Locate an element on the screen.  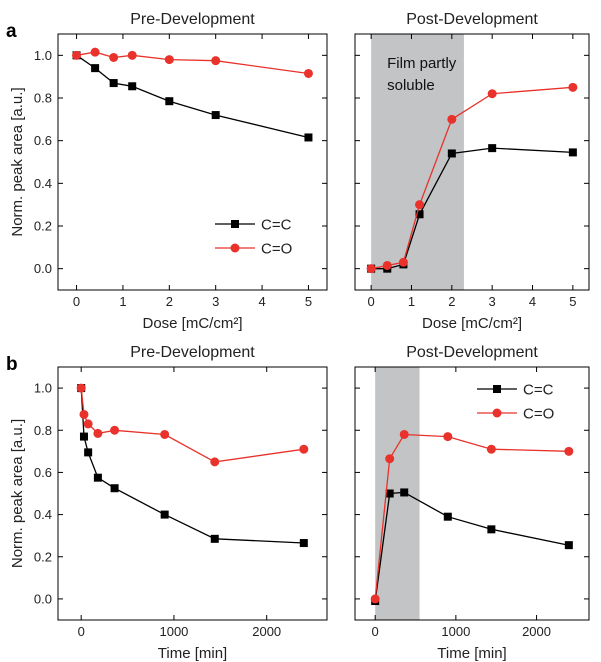
shaded-region-annotation: soluble is located at coordinates (411, 85).